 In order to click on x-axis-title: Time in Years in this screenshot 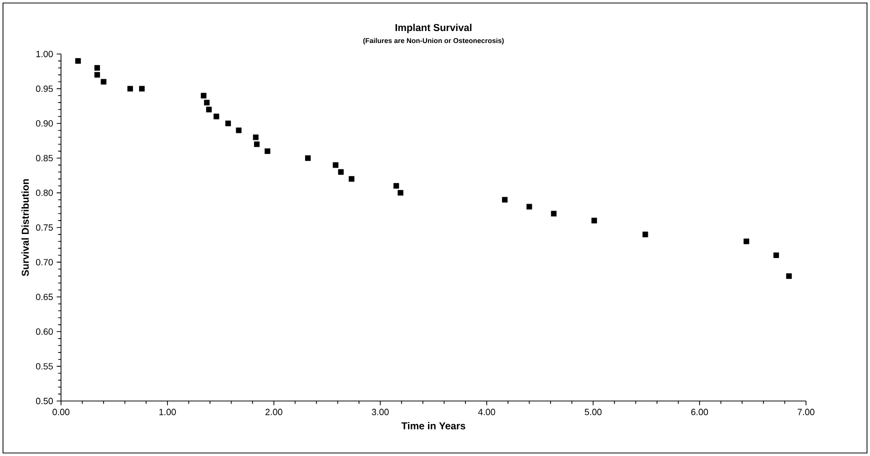, I will do `click(433, 426)`.